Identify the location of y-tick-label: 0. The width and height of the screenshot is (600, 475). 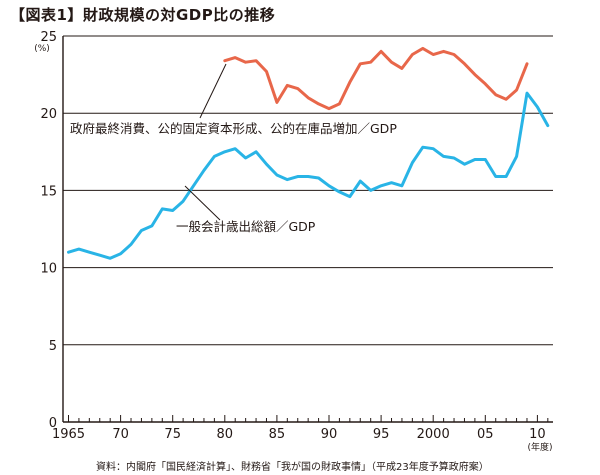
(53, 423).